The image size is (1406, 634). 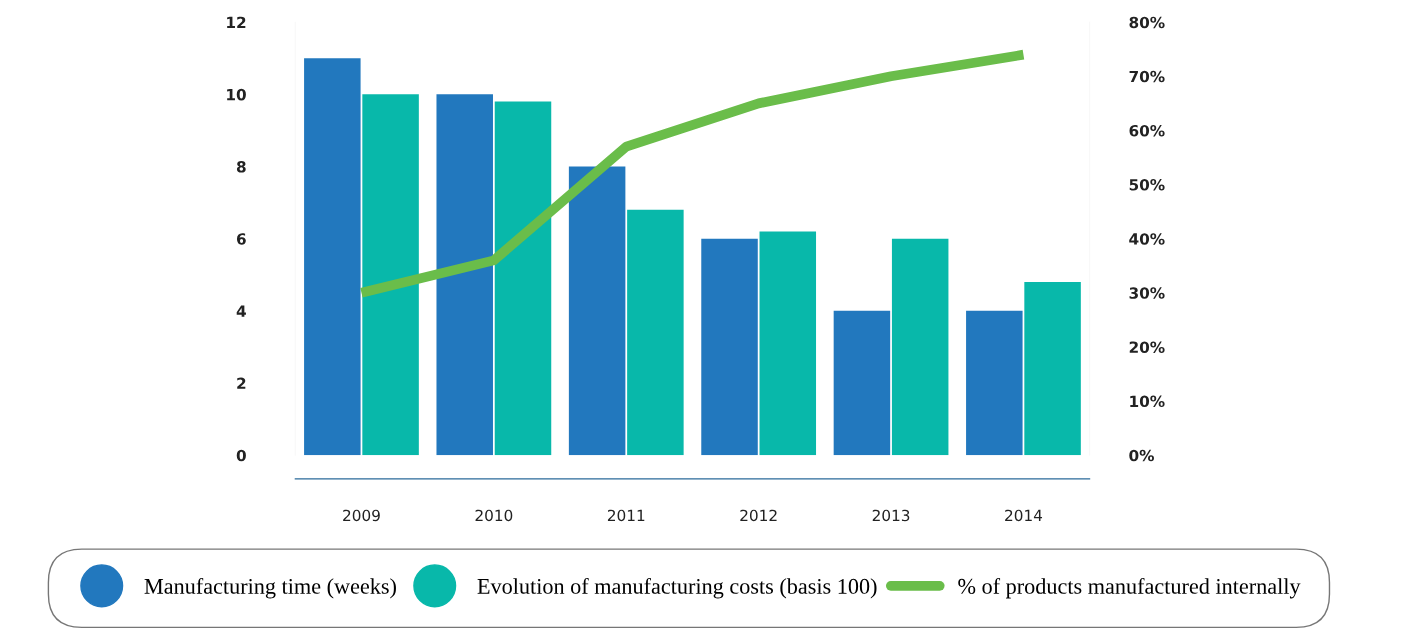 I want to click on y-tick-label: 0, so click(x=241, y=455).